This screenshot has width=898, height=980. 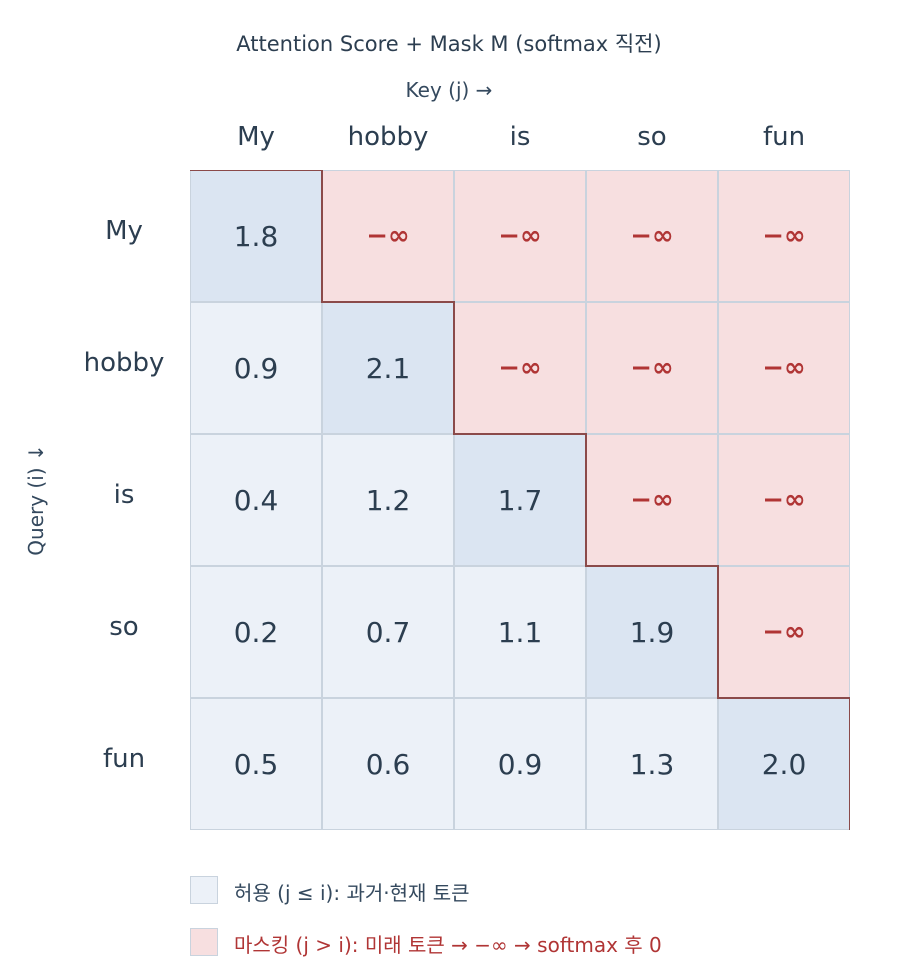 I want to click on matrix-cell-is-my: 0.4, so click(x=256, y=500).